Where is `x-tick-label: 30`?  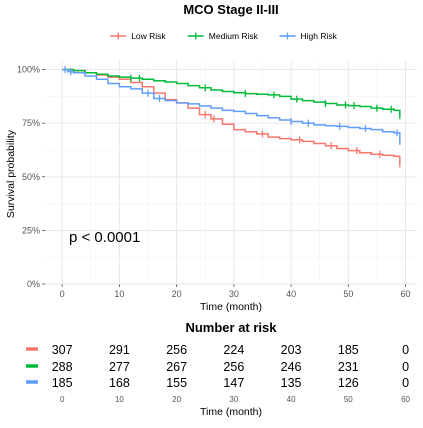 x-tick-label: 30 is located at coordinates (234, 294).